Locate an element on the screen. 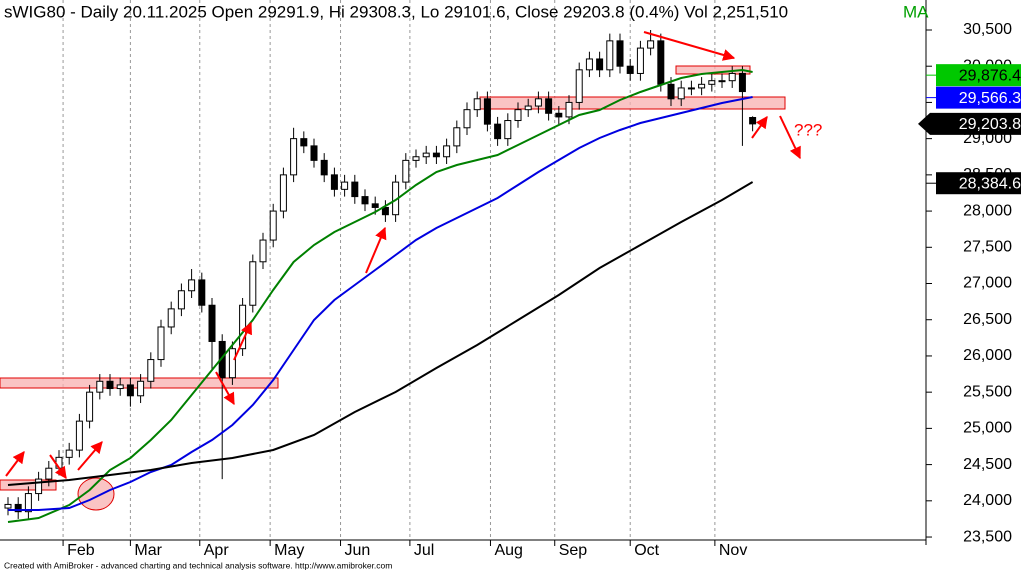 The image size is (1021, 572). y-tick-label: 26,000 is located at coordinates (987, 355).